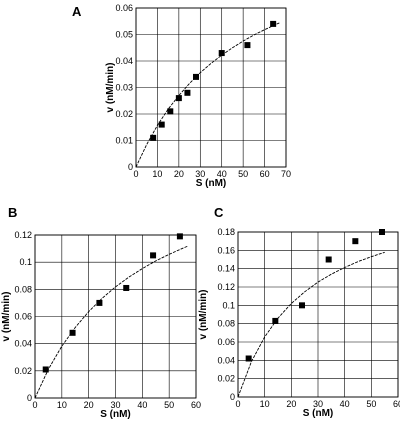 The width and height of the screenshot is (400, 421). What do you see at coordinates (219, 212) in the screenshot?
I see `panel-label: C` at bounding box center [219, 212].